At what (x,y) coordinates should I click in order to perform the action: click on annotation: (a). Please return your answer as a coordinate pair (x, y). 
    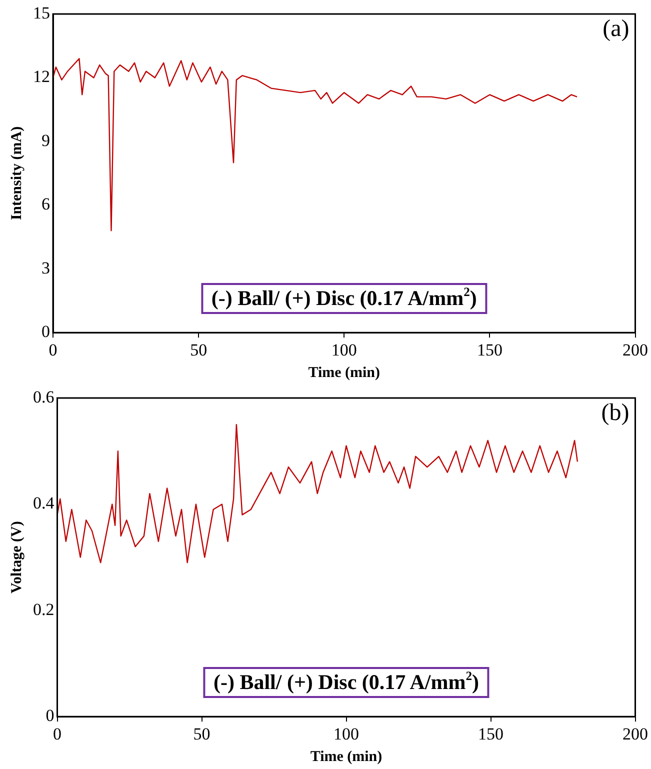
    Looking at the image, I should click on (616, 29).